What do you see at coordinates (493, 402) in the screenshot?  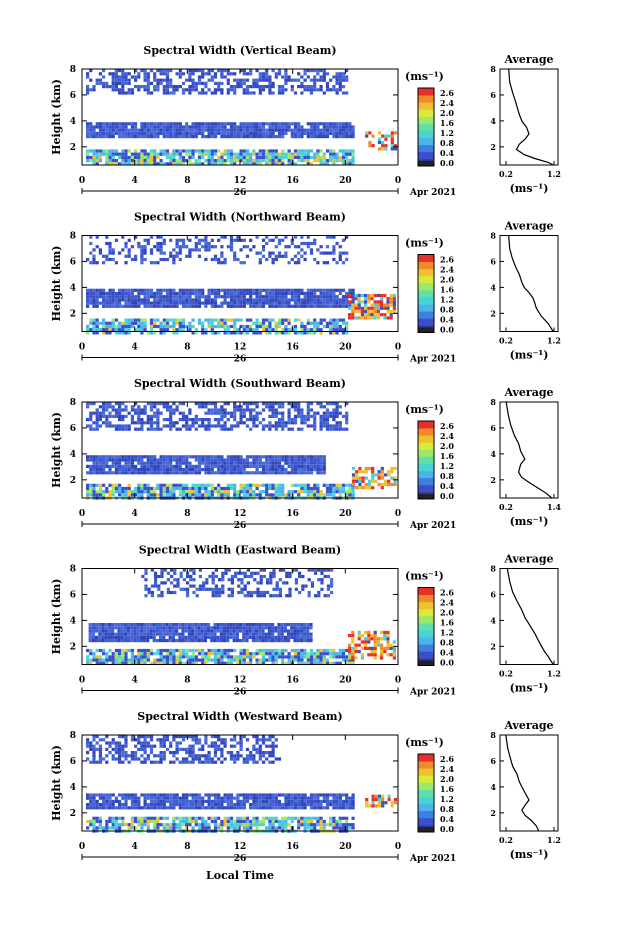 I see `avg-y-tick-label: 8` at bounding box center [493, 402].